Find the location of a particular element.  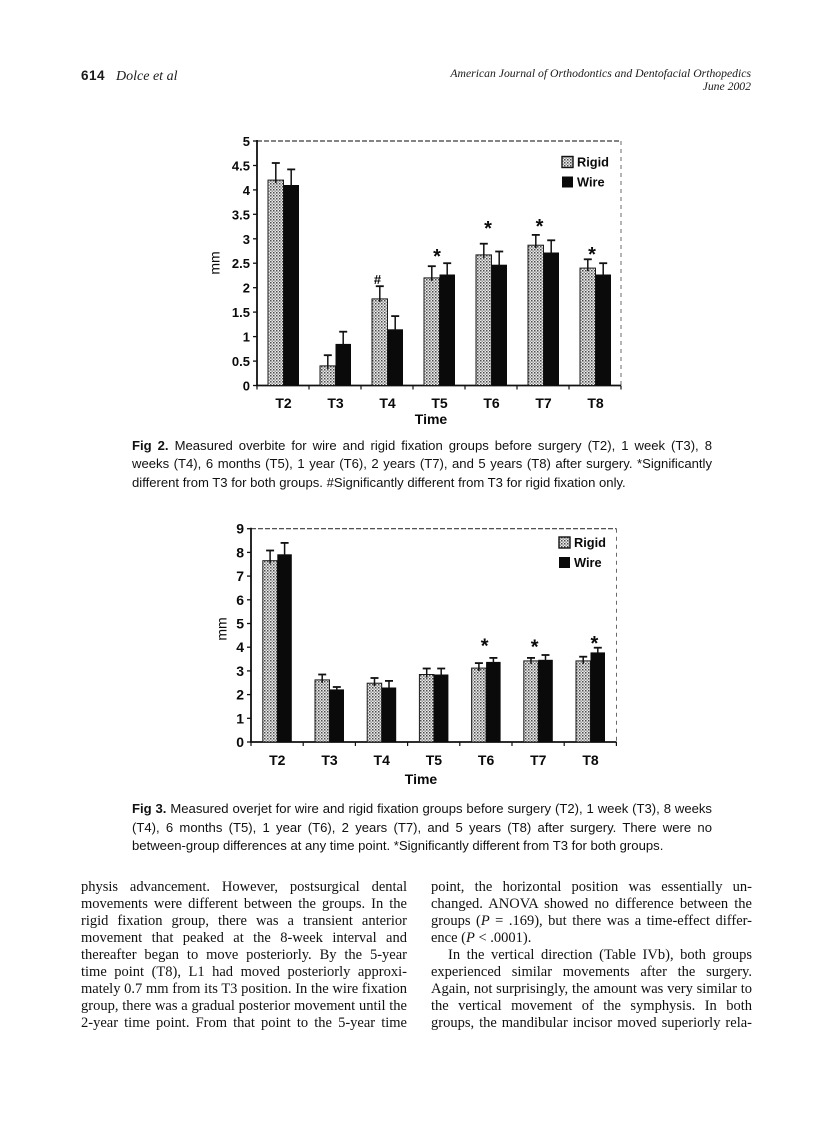

svg-text: 1.5 is located at coordinates (241, 312).